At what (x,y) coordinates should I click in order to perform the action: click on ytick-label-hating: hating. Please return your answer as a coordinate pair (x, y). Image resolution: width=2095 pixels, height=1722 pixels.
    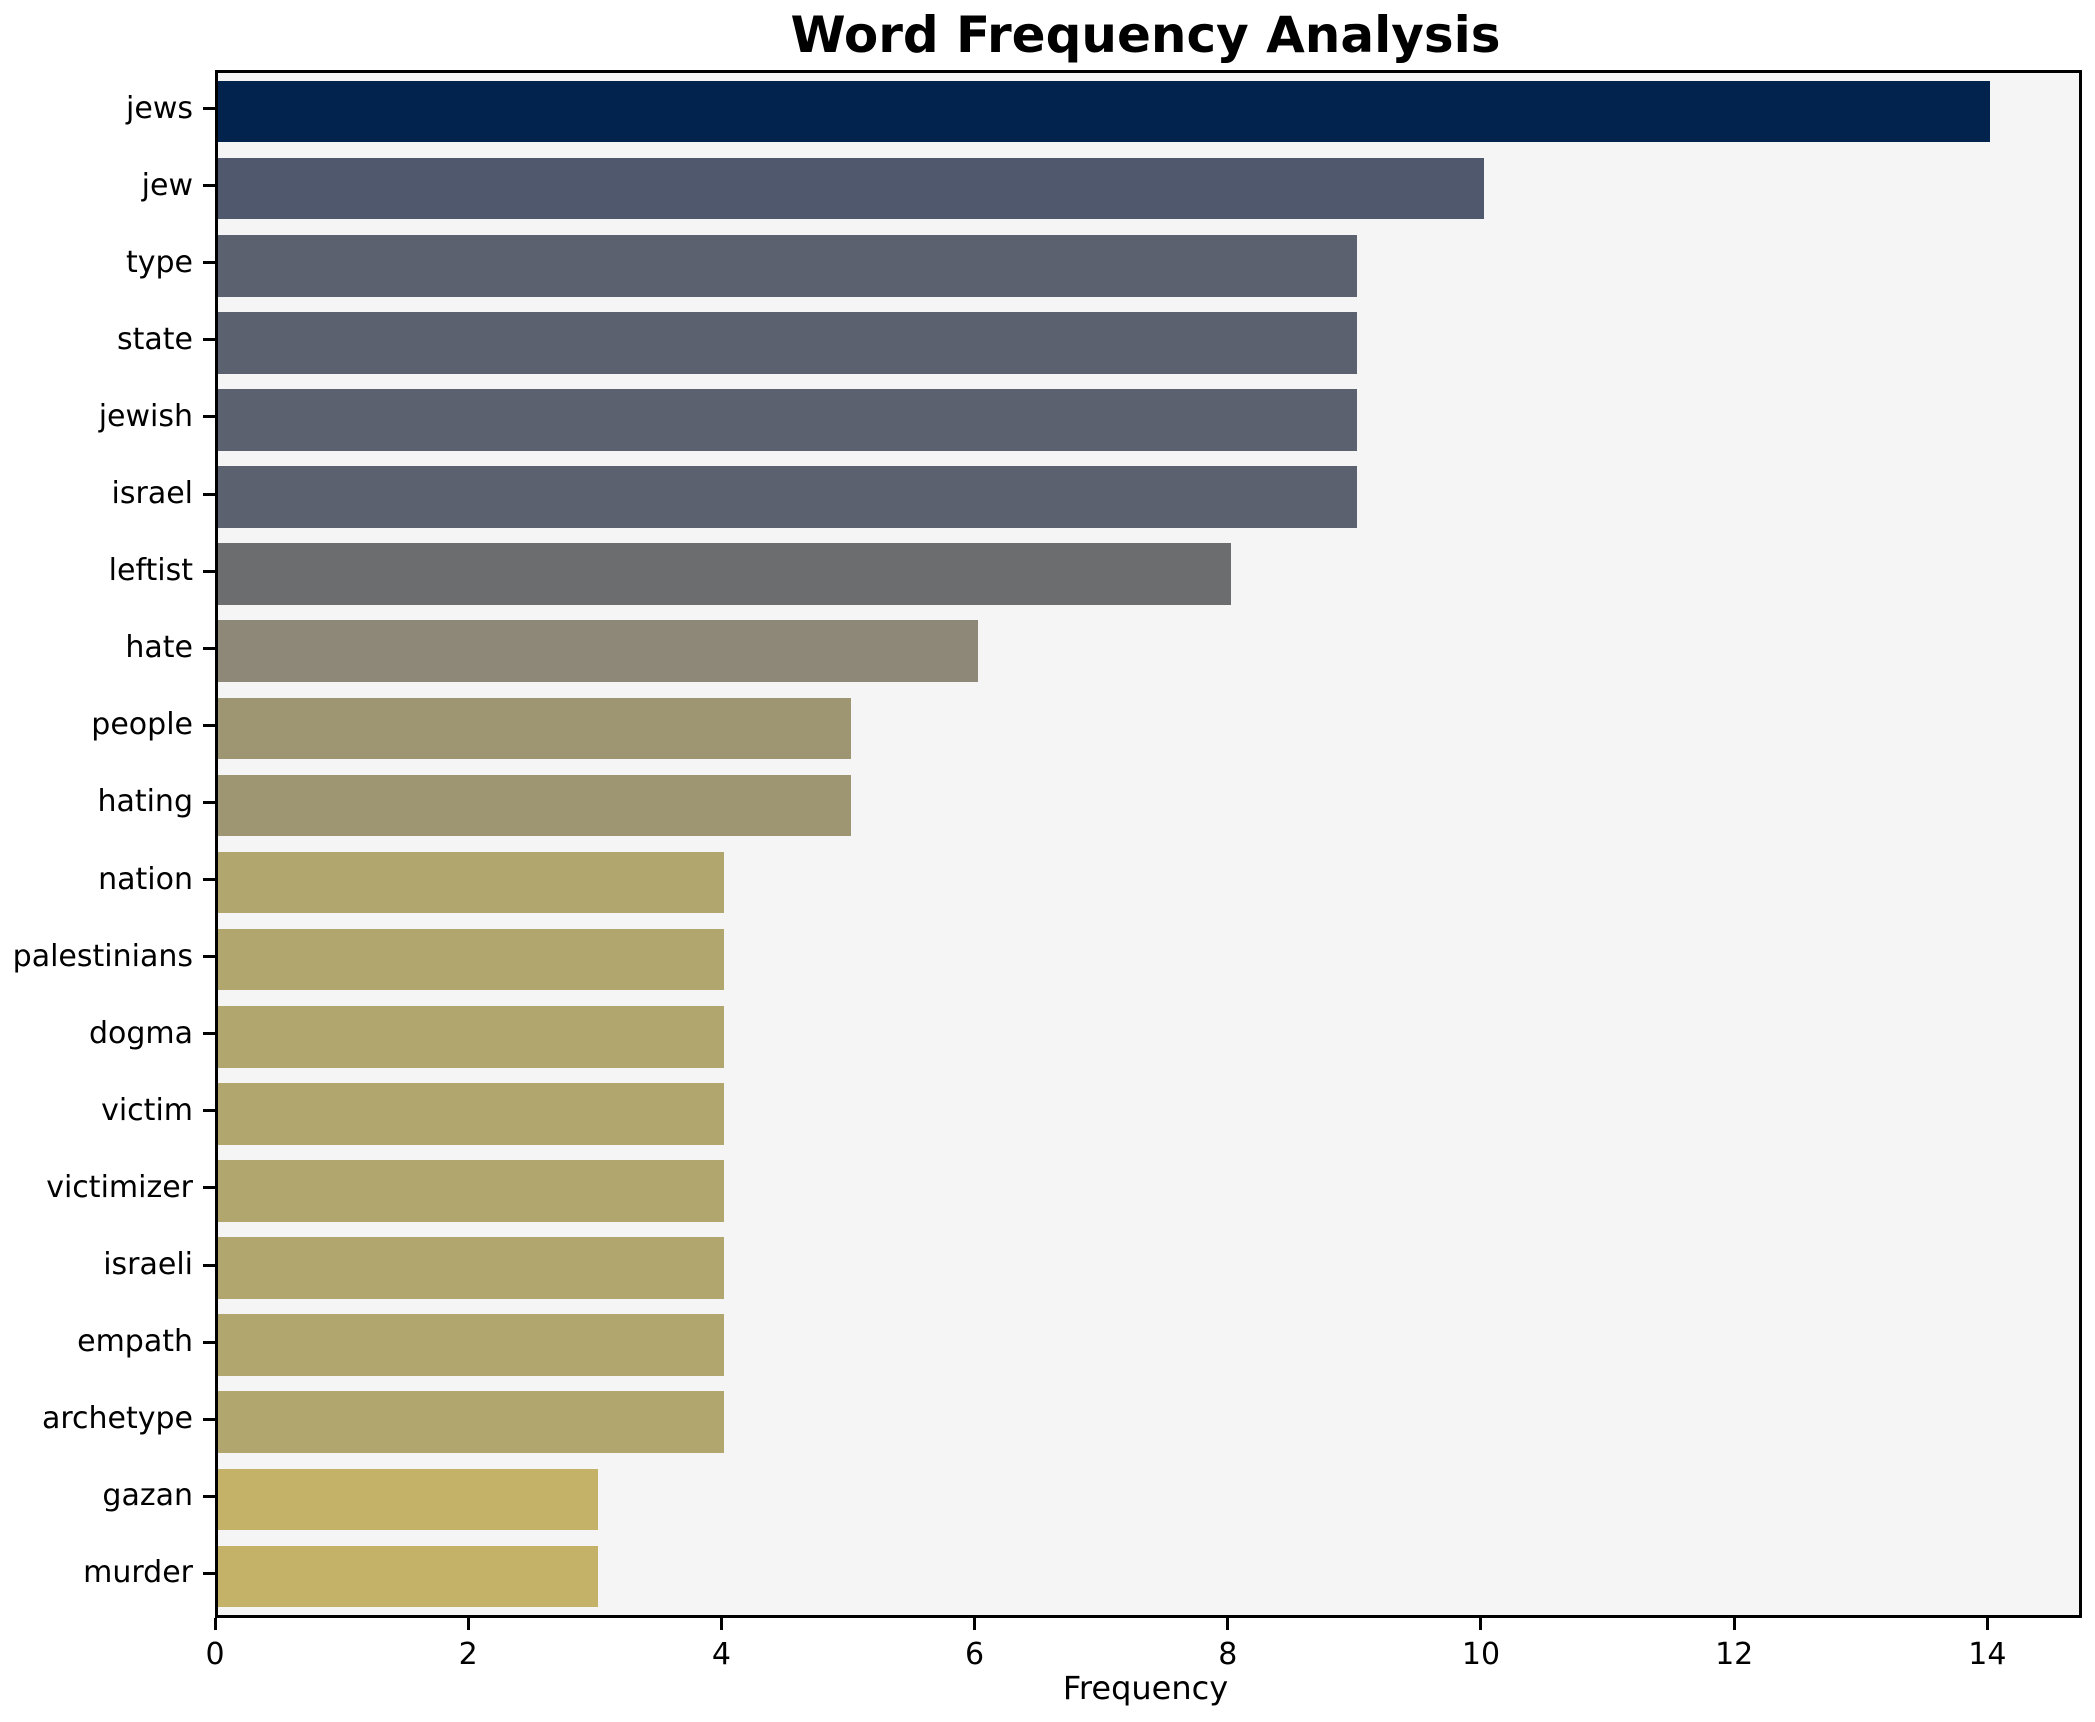
    Looking at the image, I should click on (145, 802).